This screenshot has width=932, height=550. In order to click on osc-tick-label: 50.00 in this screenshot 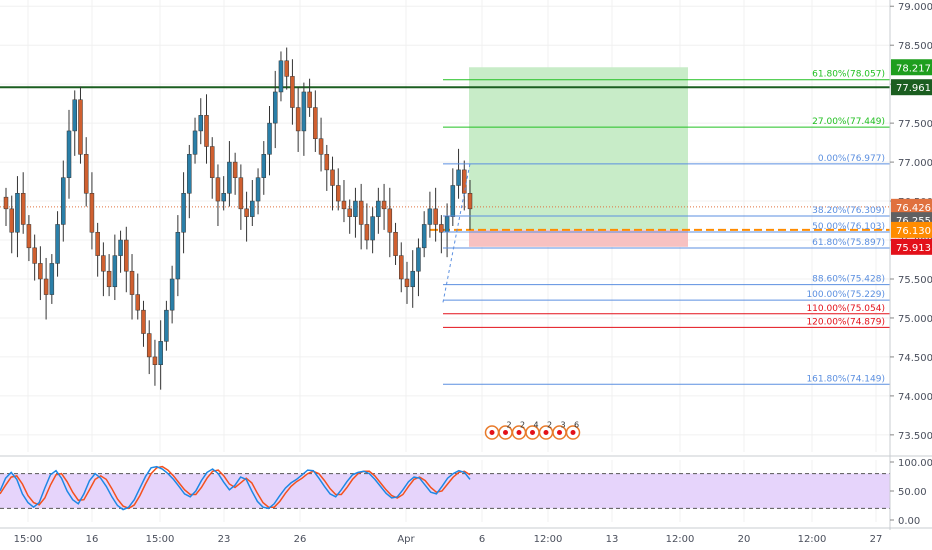, I will do `click(912, 492)`.